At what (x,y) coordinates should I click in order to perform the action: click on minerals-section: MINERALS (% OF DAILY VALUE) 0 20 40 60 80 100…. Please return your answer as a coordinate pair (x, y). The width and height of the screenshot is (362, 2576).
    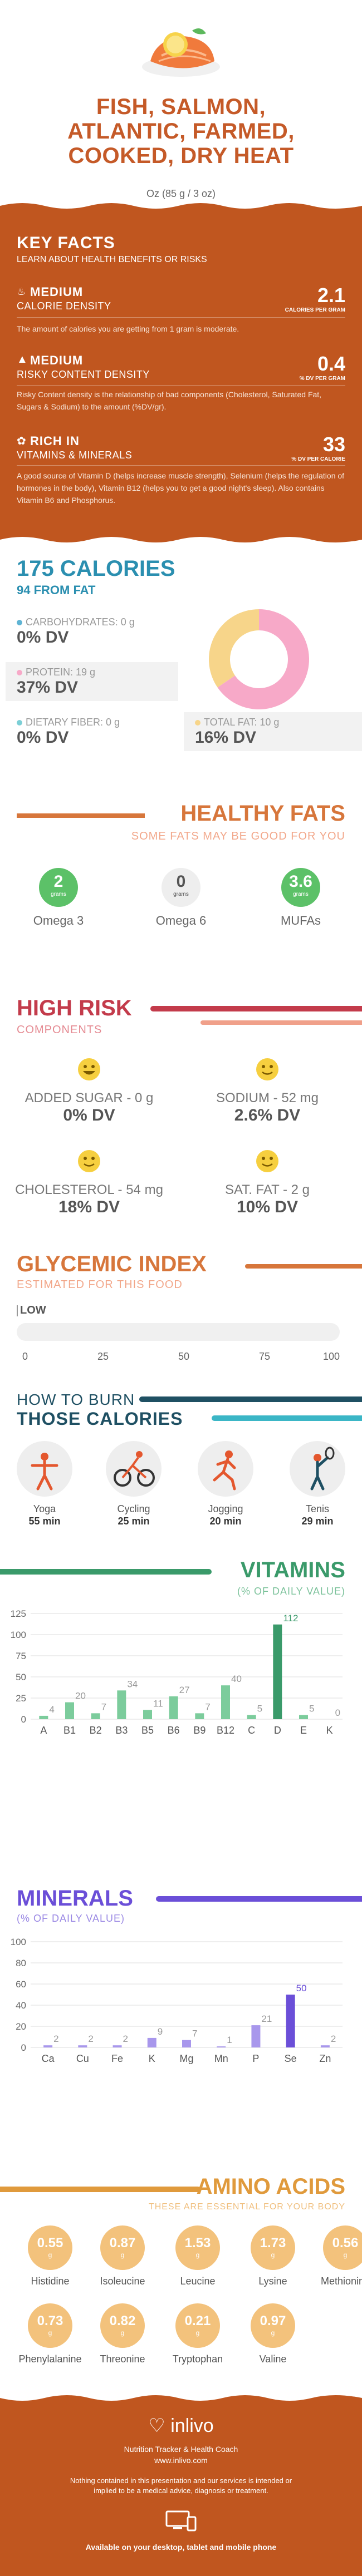
    Looking at the image, I should click on (181, 2025).